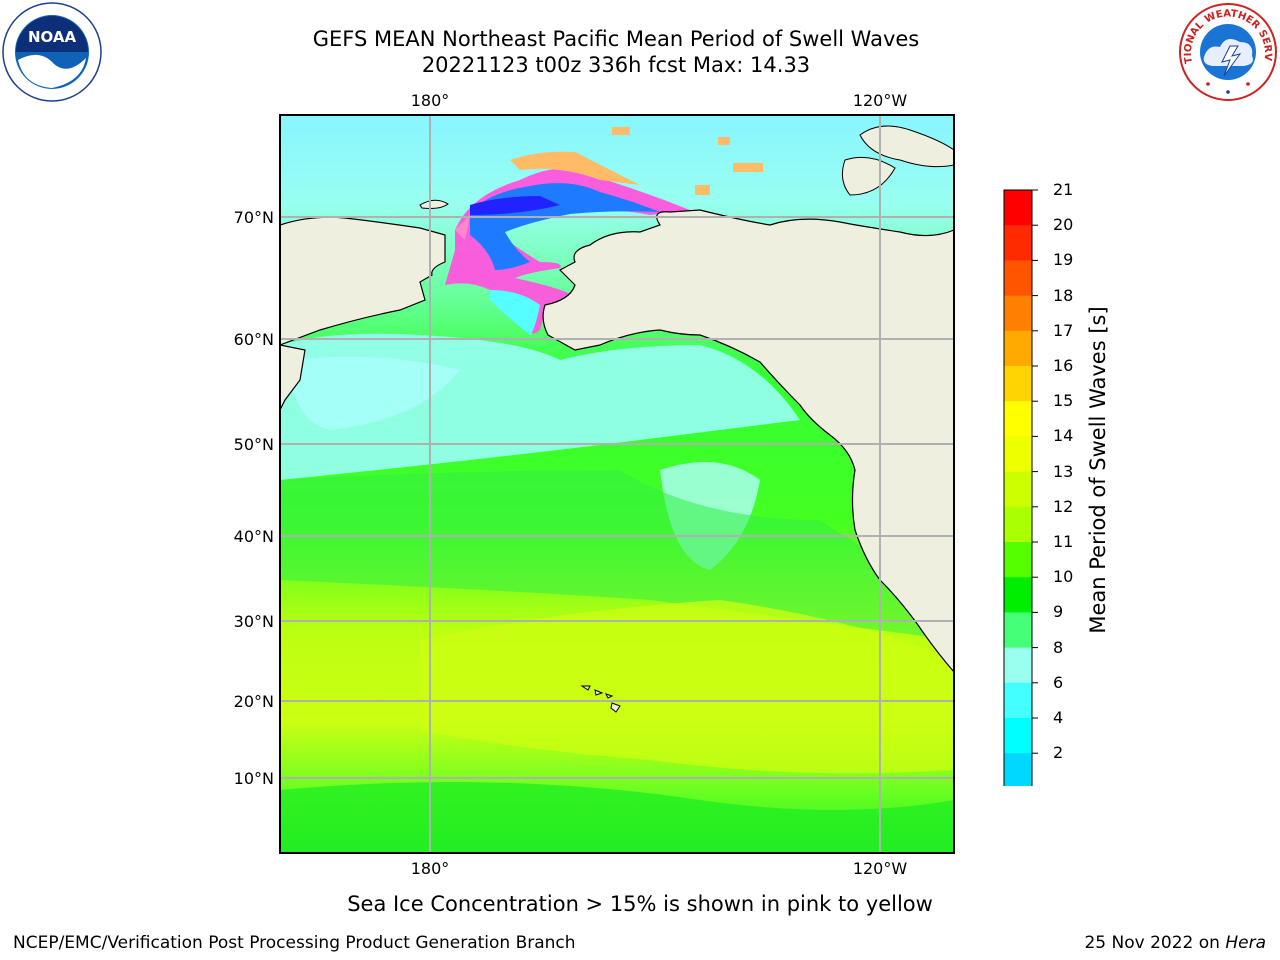 This screenshot has width=1280, height=960. What do you see at coordinates (1245, 943) in the screenshot?
I see `footer-host: Hera` at bounding box center [1245, 943].